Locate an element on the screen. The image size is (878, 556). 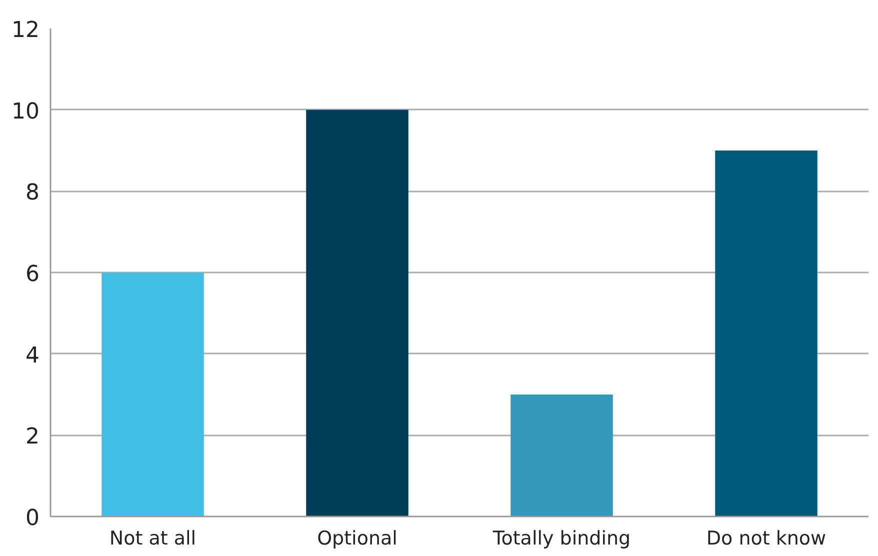
y-tick-label: 6 is located at coordinates (33, 274).